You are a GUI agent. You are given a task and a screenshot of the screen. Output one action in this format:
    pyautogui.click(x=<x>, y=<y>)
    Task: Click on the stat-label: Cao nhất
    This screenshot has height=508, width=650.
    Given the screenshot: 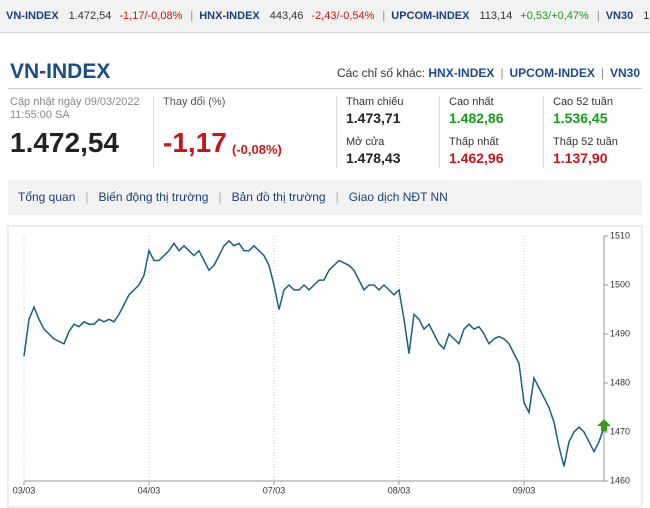 What is the action you would take?
    pyautogui.click(x=471, y=102)
    